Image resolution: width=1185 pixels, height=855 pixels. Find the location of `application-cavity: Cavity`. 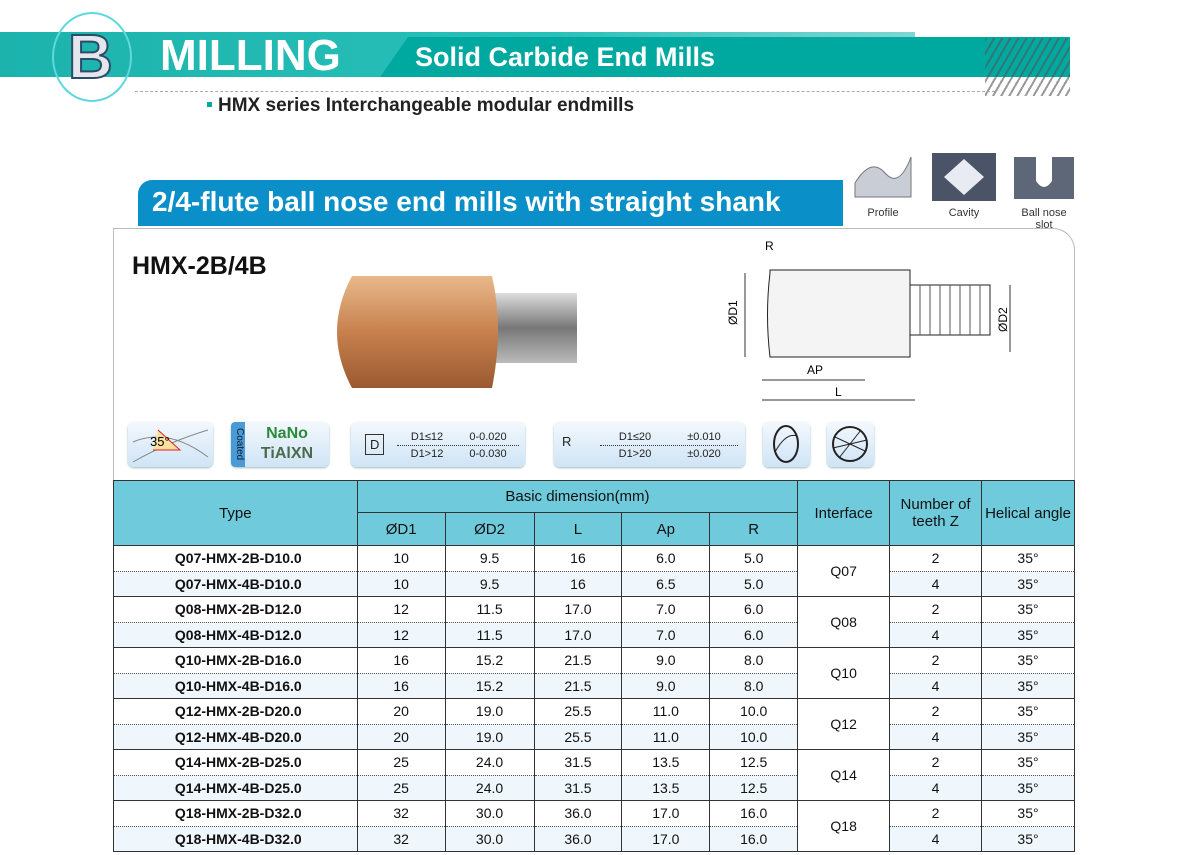

application-cavity: Cavity is located at coordinates (964, 186).